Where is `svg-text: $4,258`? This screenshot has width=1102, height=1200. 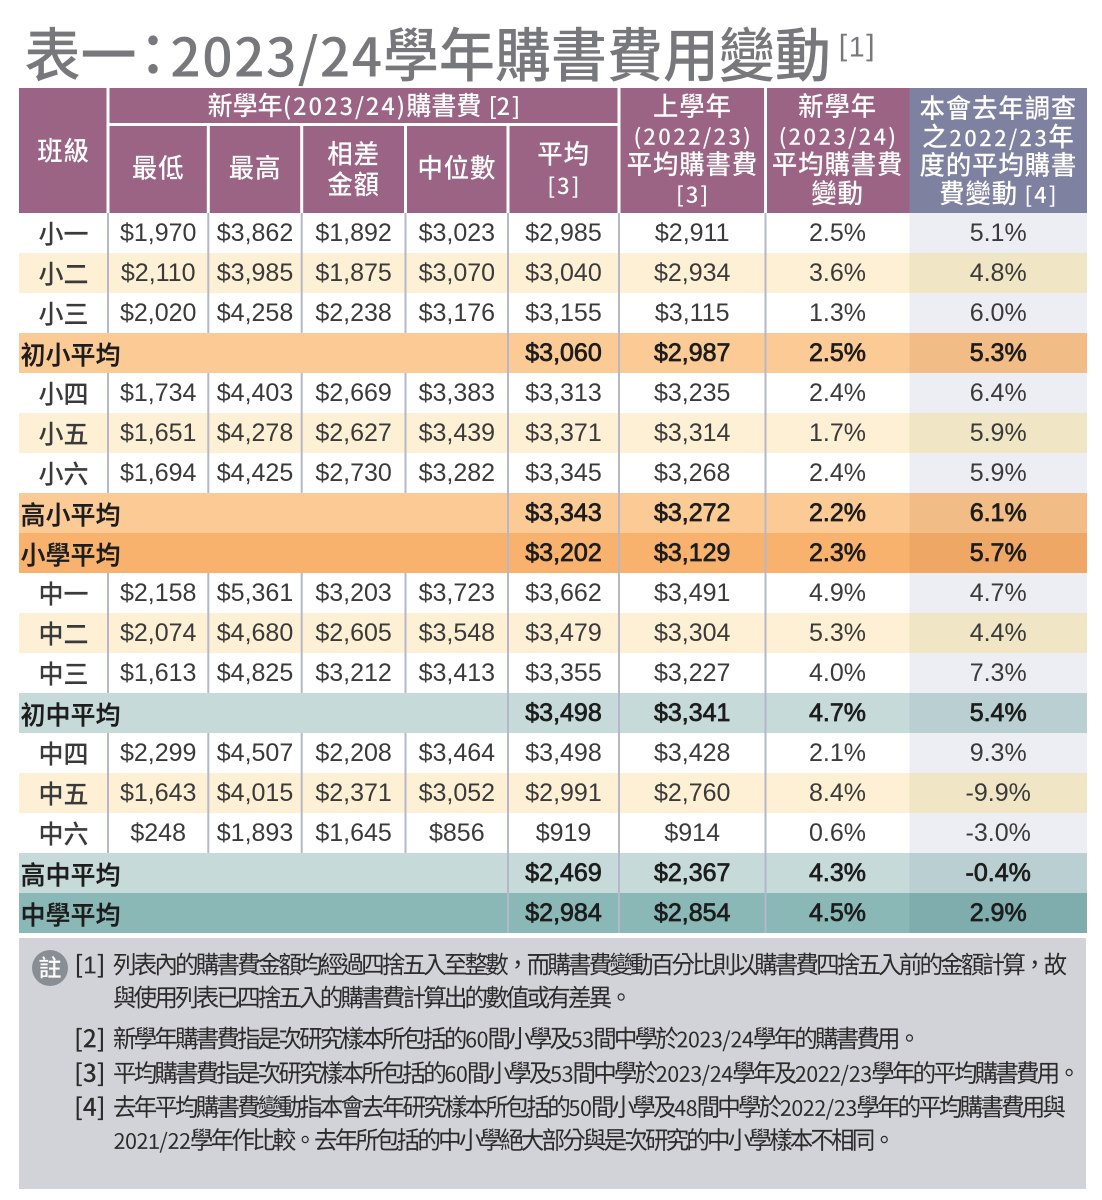 svg-text: $4,258 is located at coordinates (255, 313).